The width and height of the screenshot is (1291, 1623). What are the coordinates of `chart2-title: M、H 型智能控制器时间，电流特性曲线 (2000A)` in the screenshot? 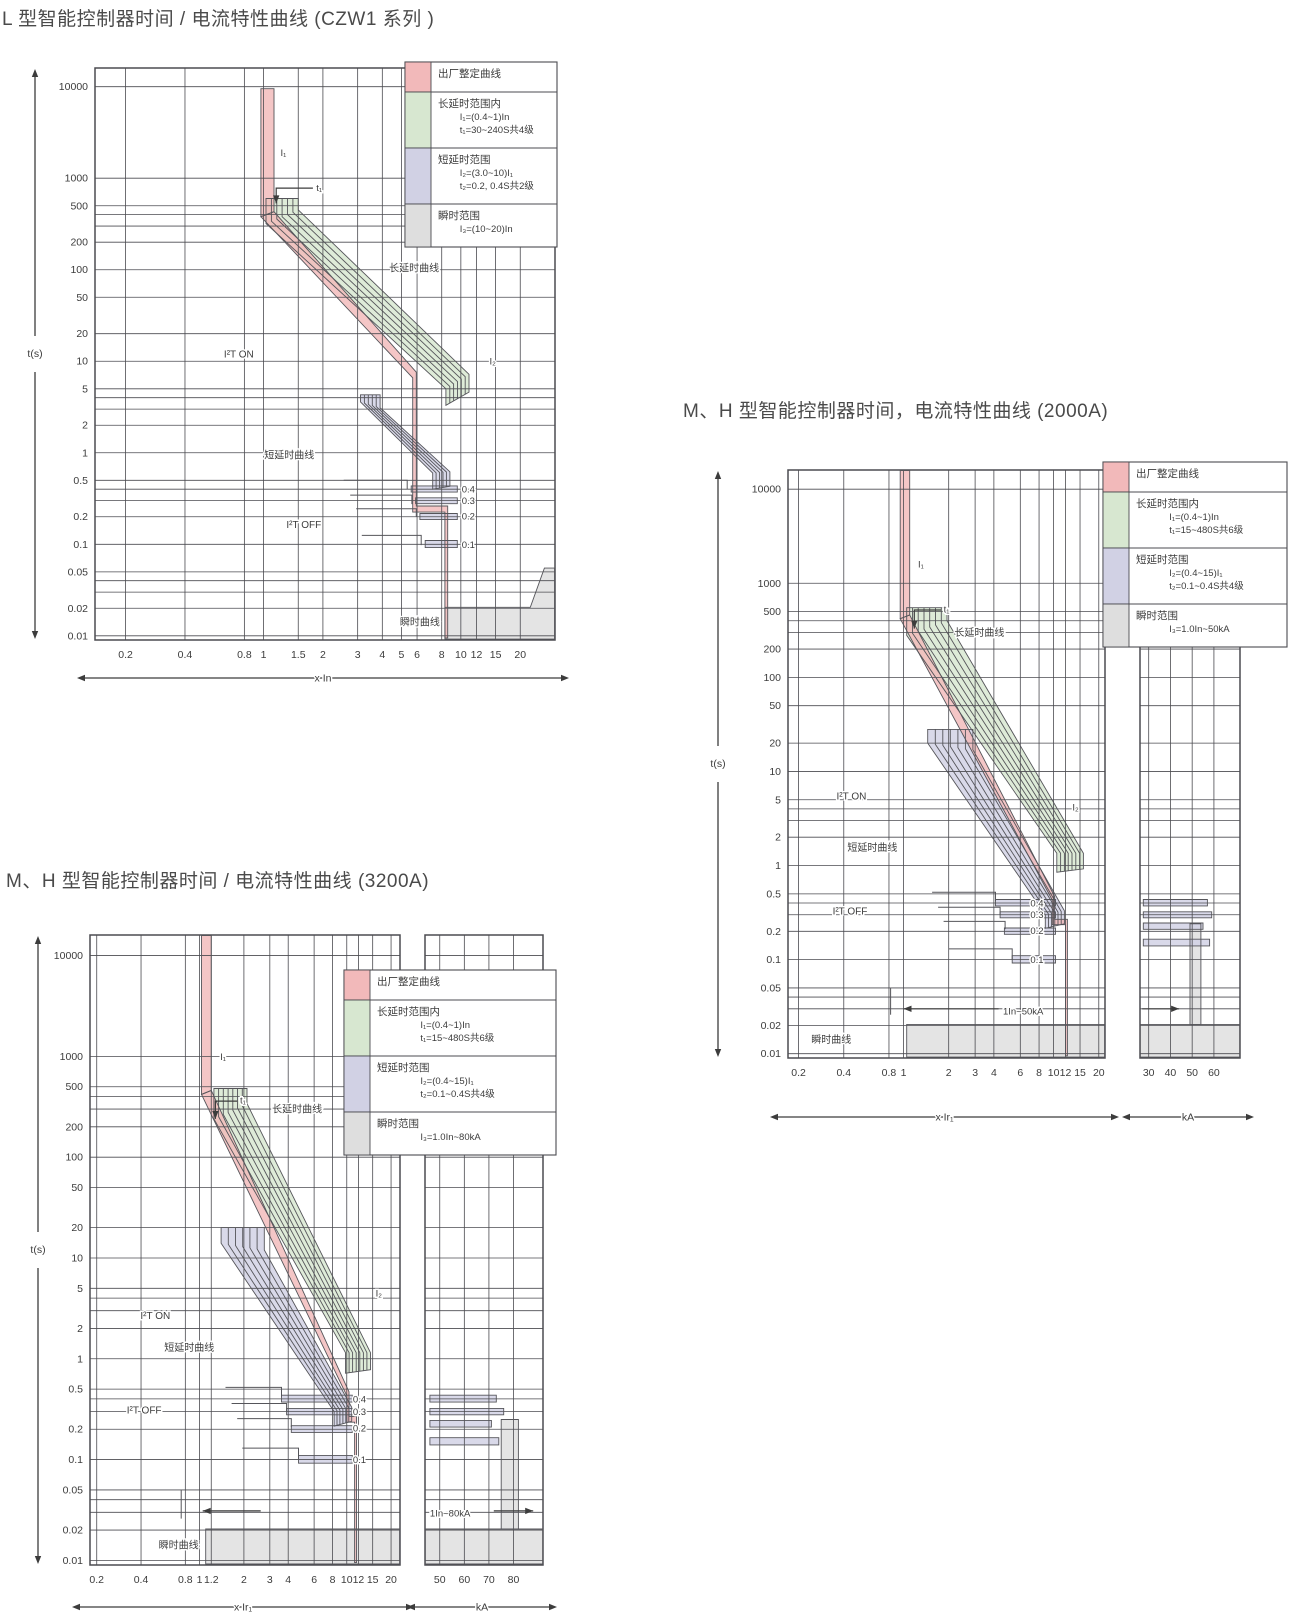 It's located at (896, 411).